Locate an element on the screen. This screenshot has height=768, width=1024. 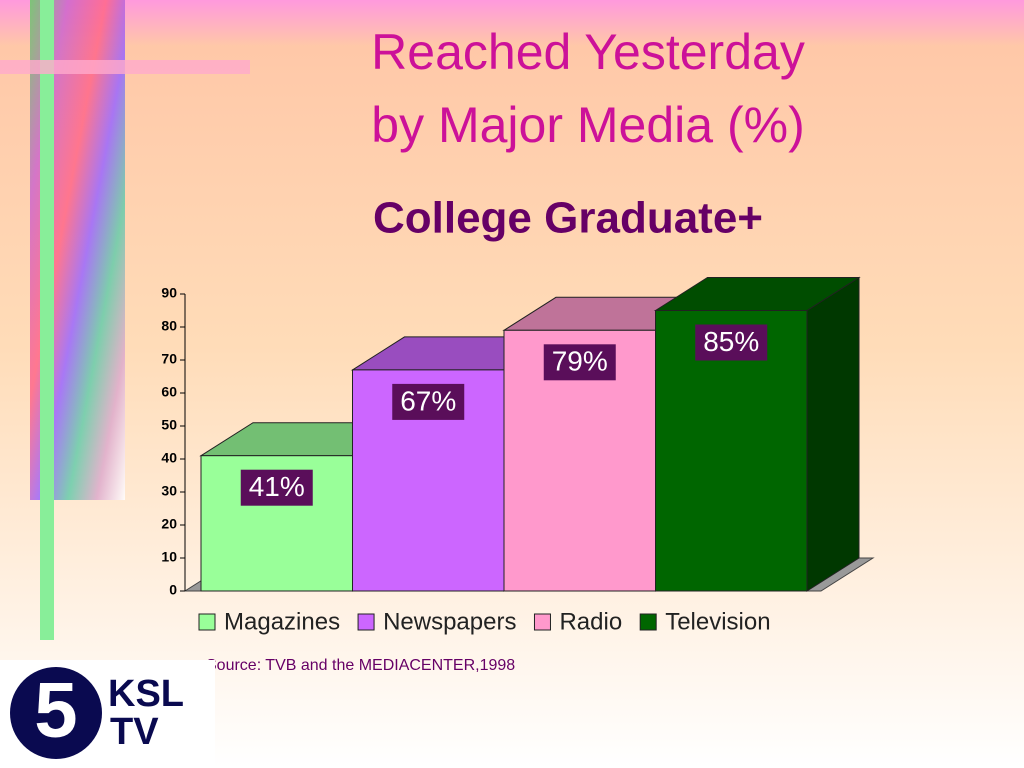
y-tick-label: 30 is located at coordinates (169, 491).